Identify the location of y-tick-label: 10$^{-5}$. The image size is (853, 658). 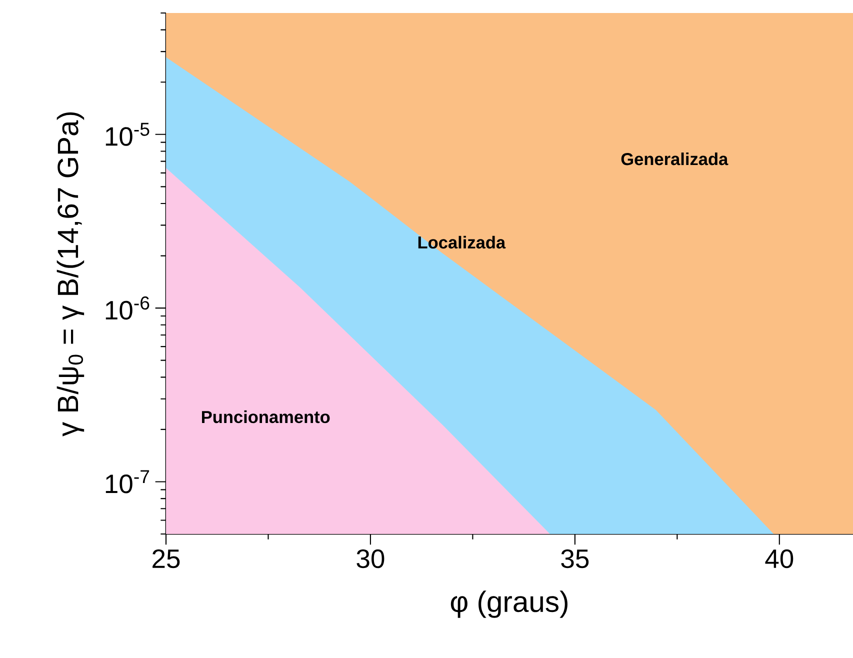
(128, 134).